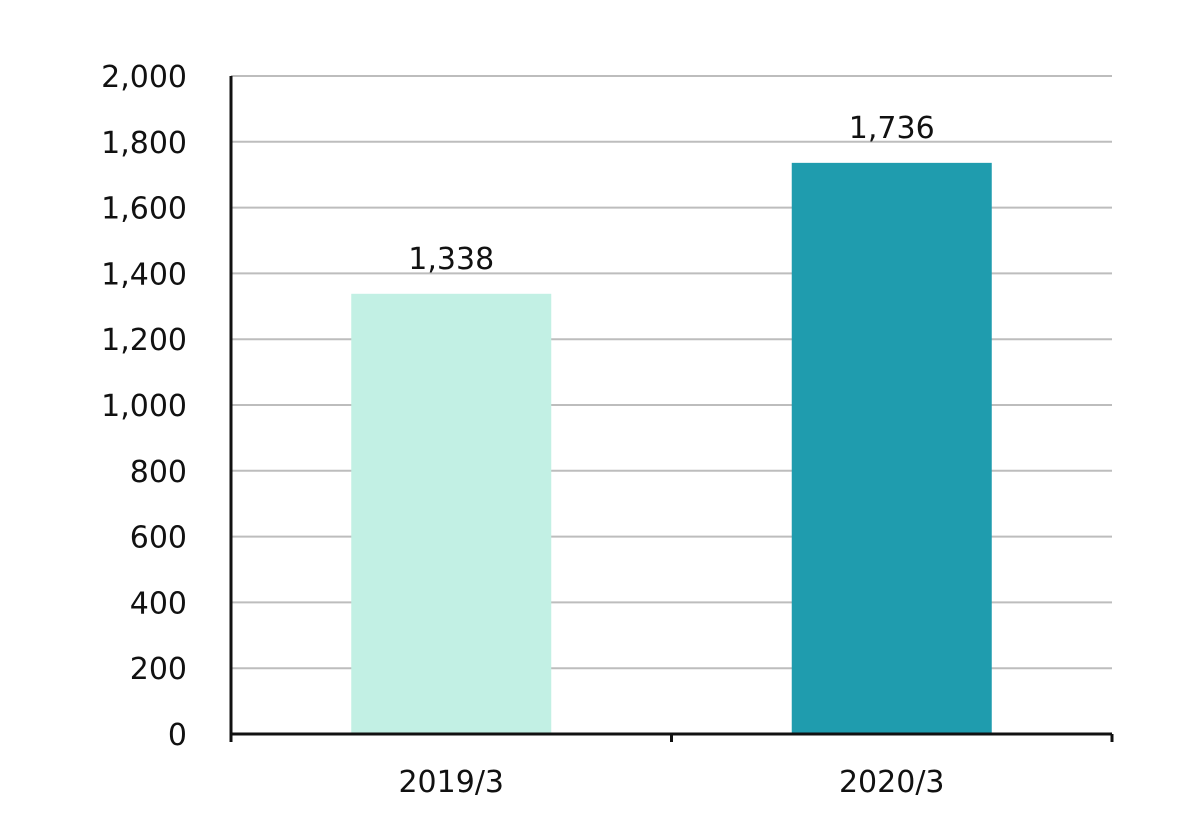  What do you see at coordinates (144, 274) in the screenshot?
I see `y-tick-label: 1,400` at bounding box center [144, 274].